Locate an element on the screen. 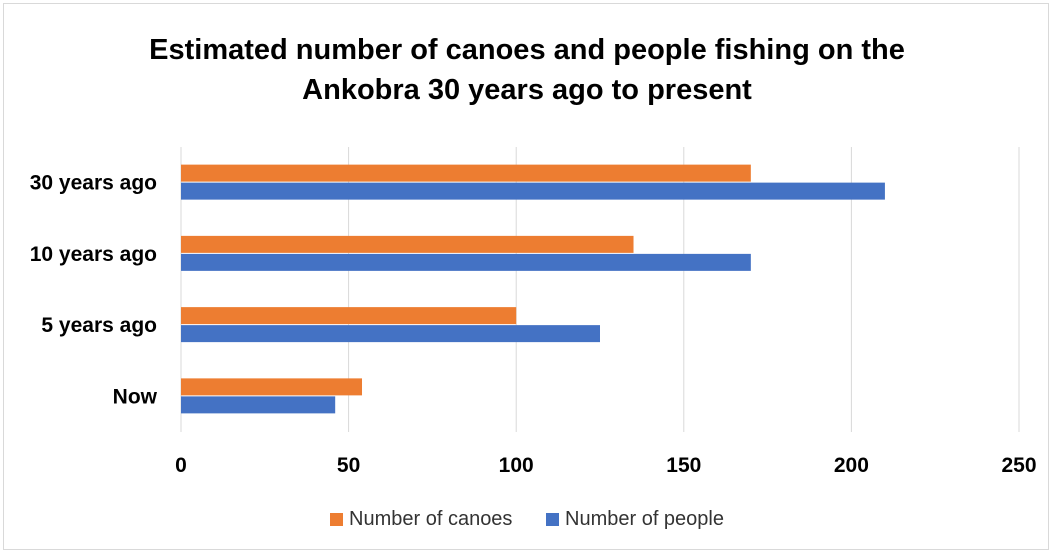 This screenshot has height=555, width=1054. x-tick-label: 100 is located at coordinates (516, 465).